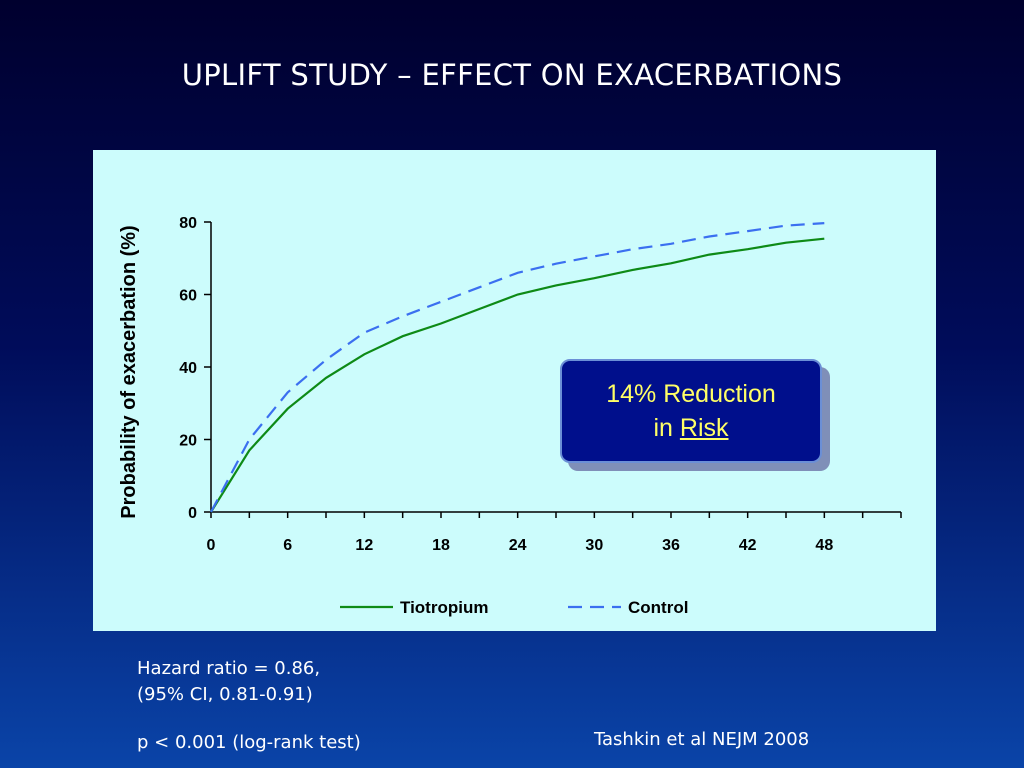 This screenshot has height=768, width=1024. Describe the element at coordinates (658, 607) in the screenshot. I see `legend-label-control: Control` at that location.